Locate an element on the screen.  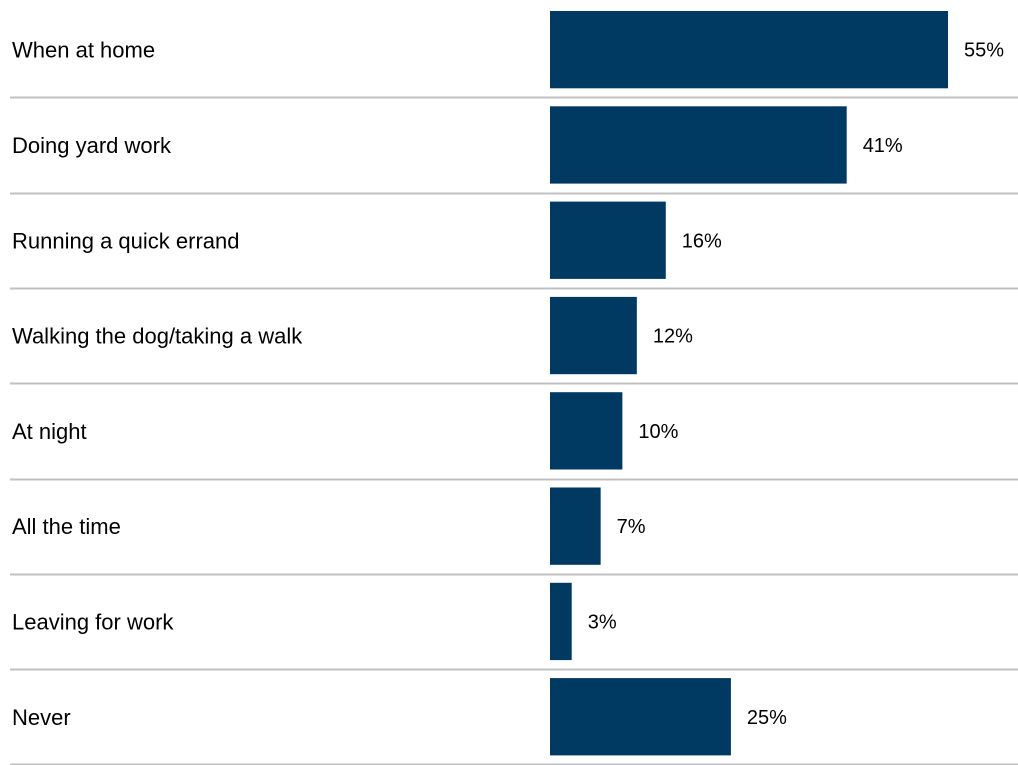
category-label: Walking the dog/taking a walk is located at coordinates (157, 336).